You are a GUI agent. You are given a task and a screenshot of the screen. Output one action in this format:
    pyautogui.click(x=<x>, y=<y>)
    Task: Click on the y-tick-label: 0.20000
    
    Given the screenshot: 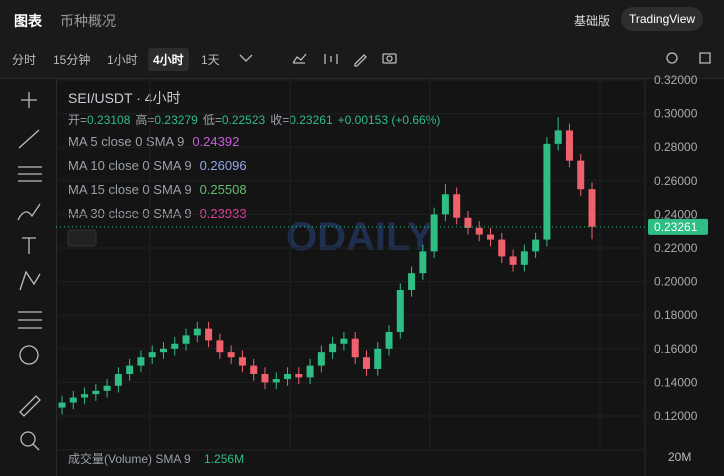 What is the action you would take?
    pyautogui.click(x=676, y=282)
    